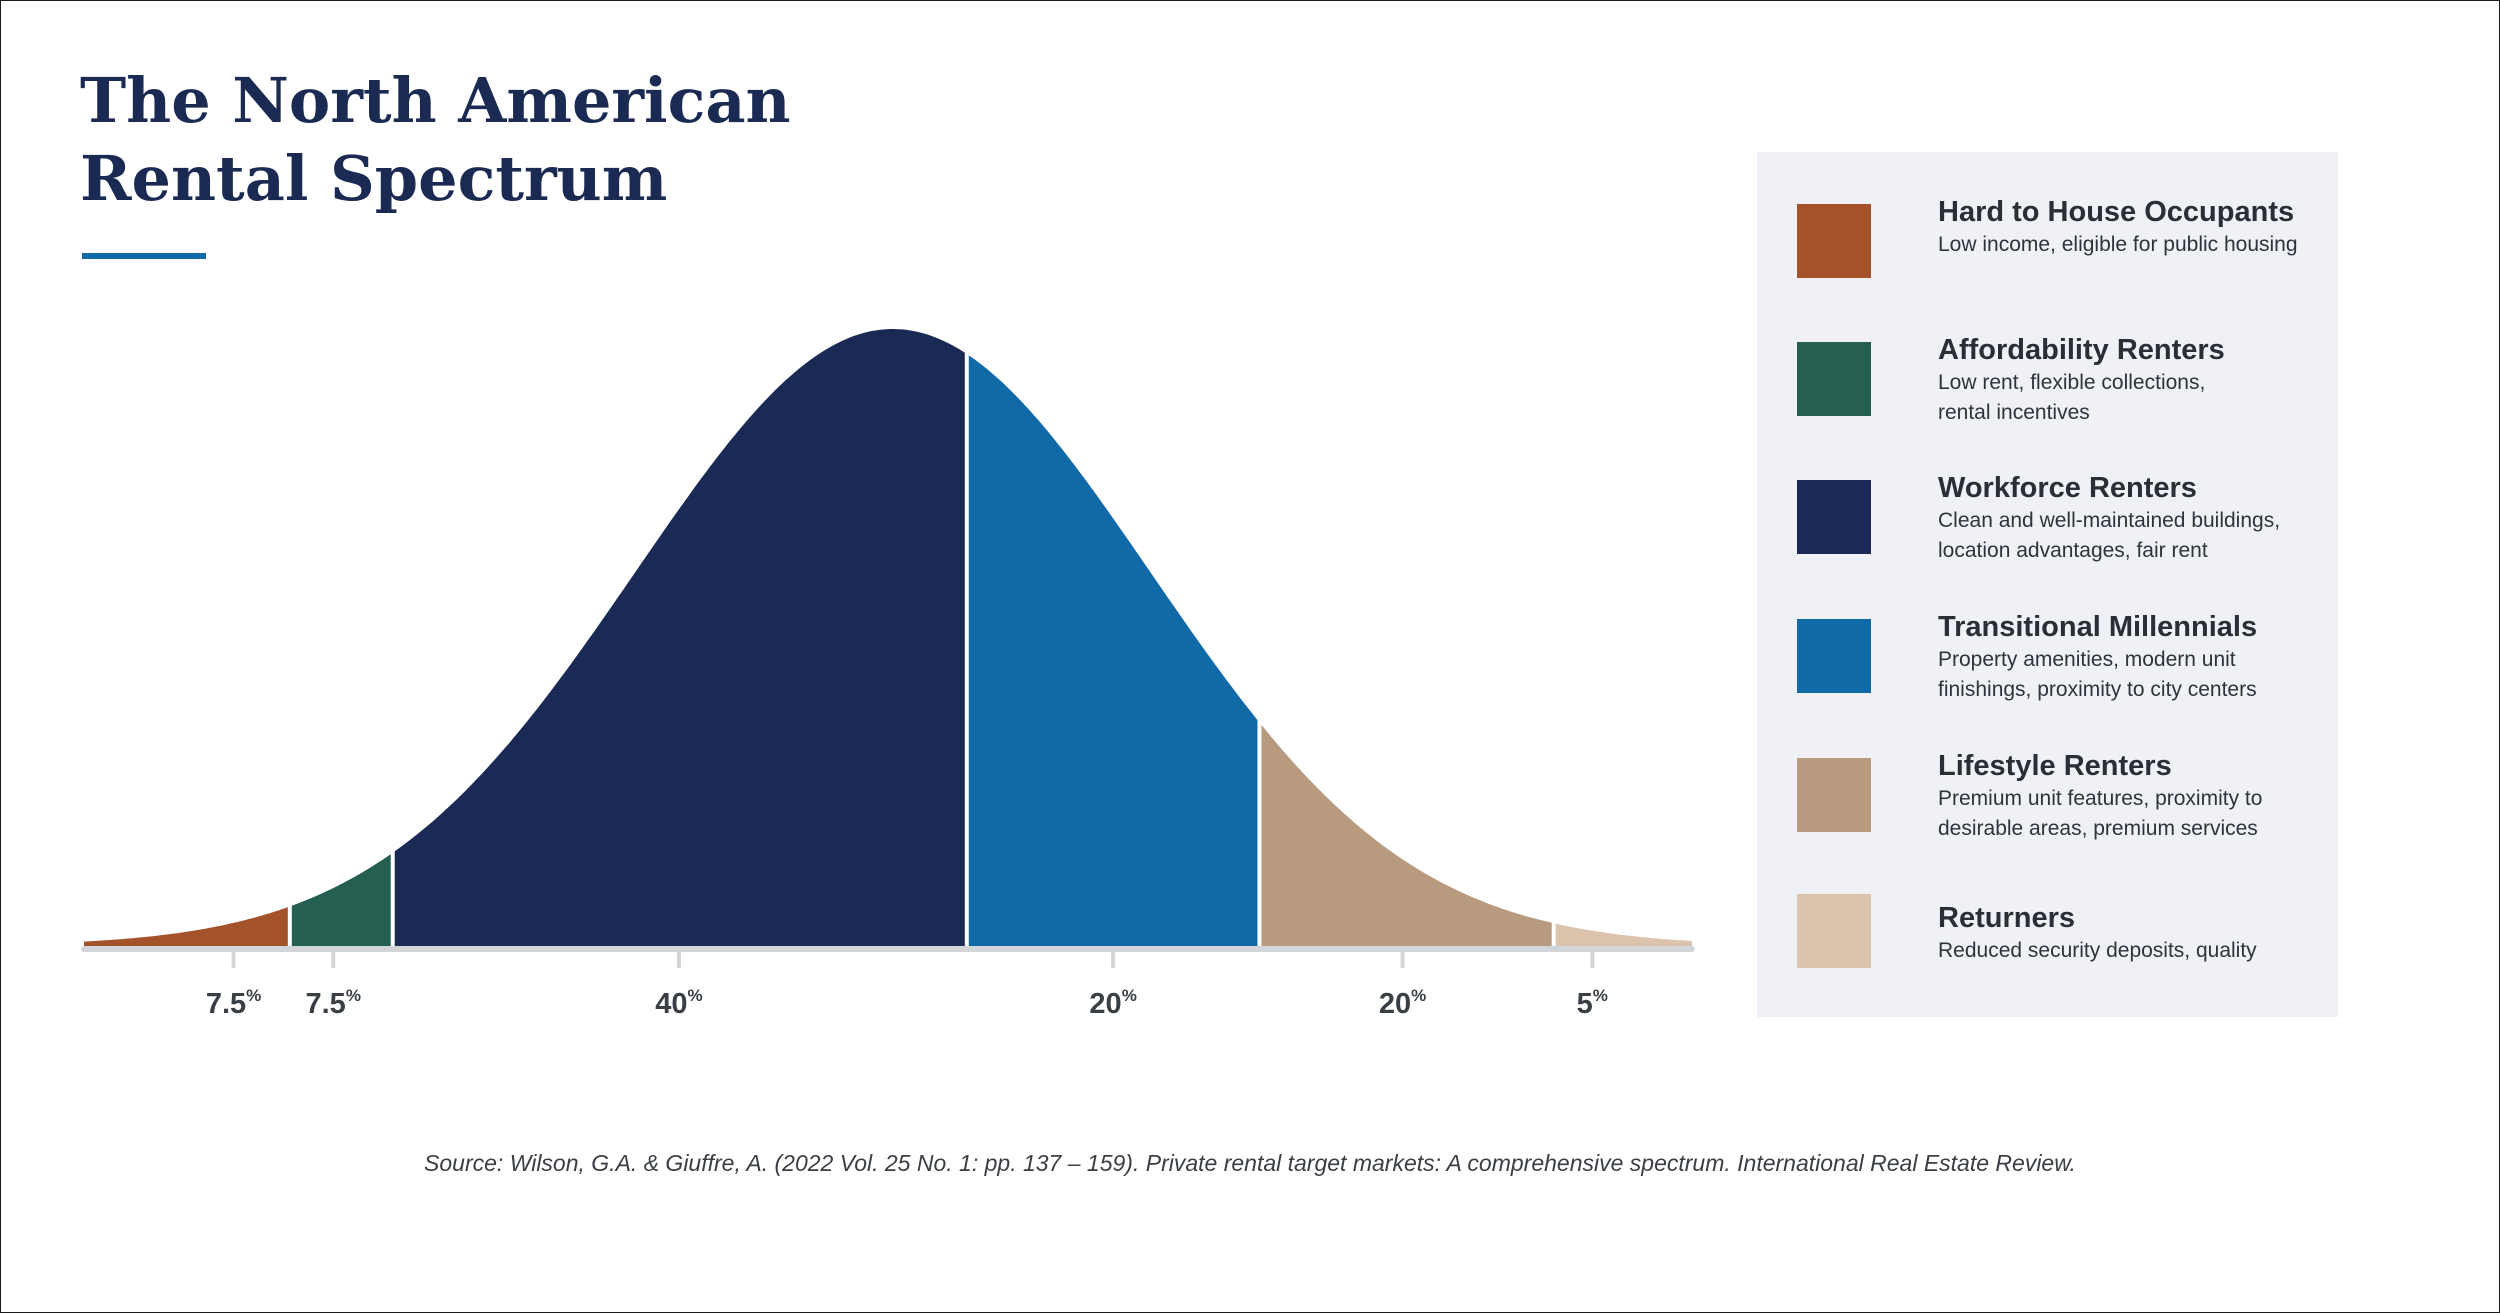 This screenshot has width=2500, height=1313. I want to click on legend-desc: rental incentives, so click(2014, 412).